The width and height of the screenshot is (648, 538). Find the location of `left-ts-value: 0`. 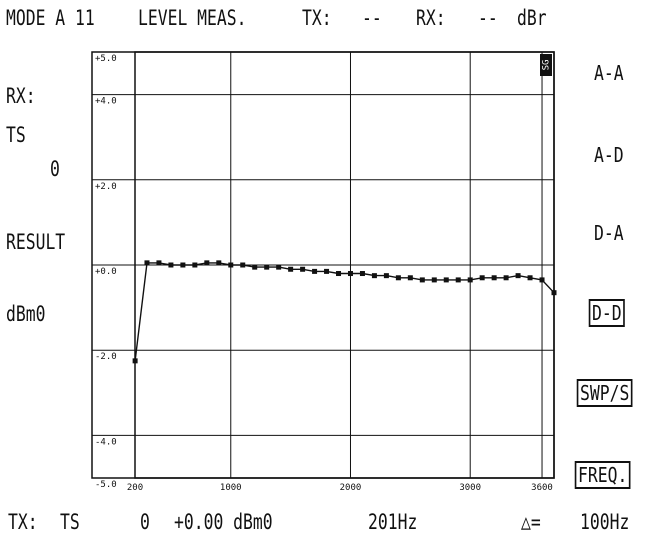

left-ts-value: 0 is located at coordinates (55, 169).